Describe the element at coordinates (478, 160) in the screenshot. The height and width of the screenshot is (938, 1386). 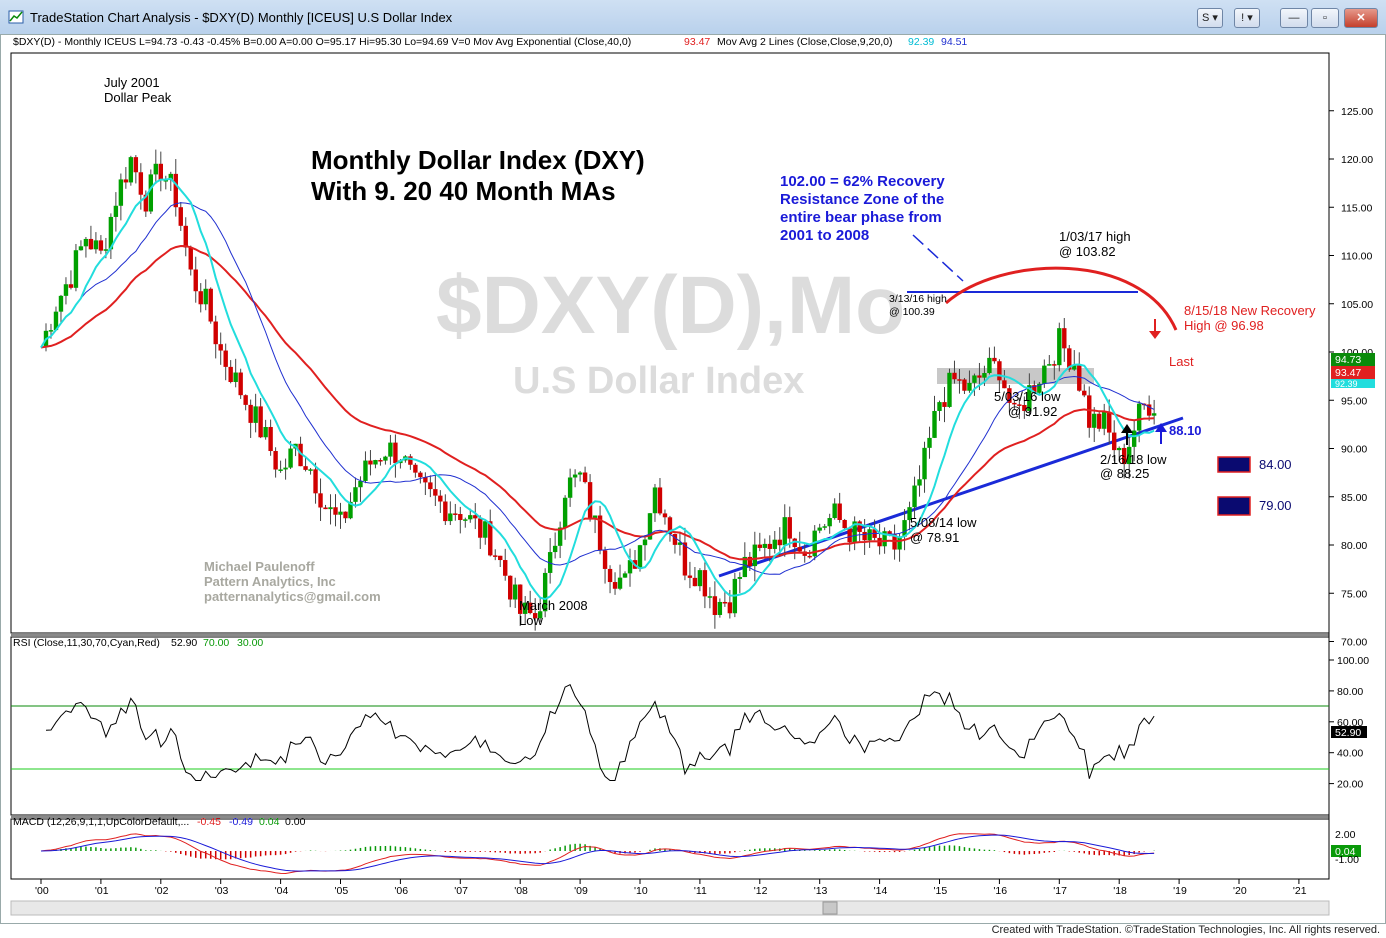
I see `chart-title-1: Monthly Dollar Index (DXY)` at that location.